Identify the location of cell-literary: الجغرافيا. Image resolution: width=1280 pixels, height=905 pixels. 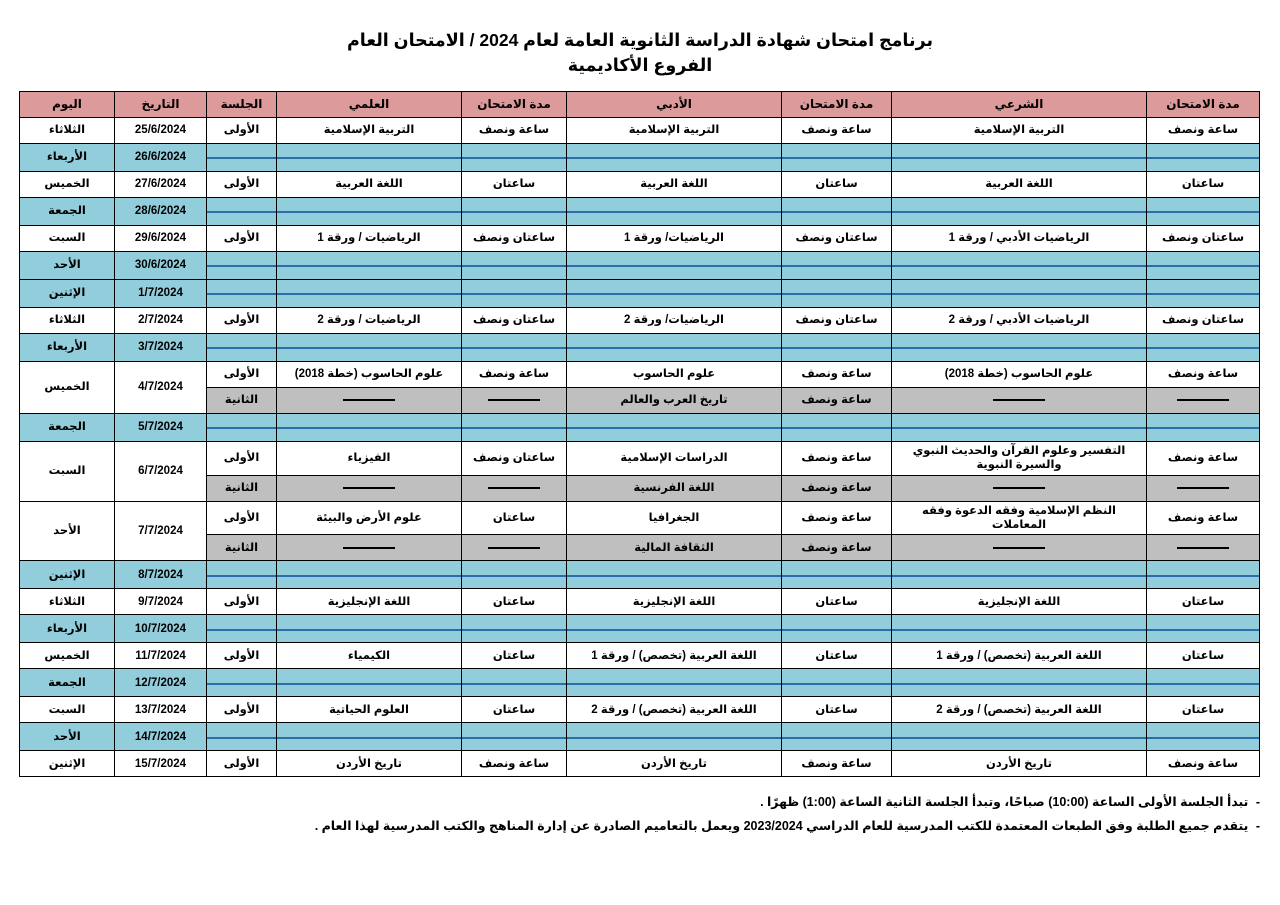
(674, 518).